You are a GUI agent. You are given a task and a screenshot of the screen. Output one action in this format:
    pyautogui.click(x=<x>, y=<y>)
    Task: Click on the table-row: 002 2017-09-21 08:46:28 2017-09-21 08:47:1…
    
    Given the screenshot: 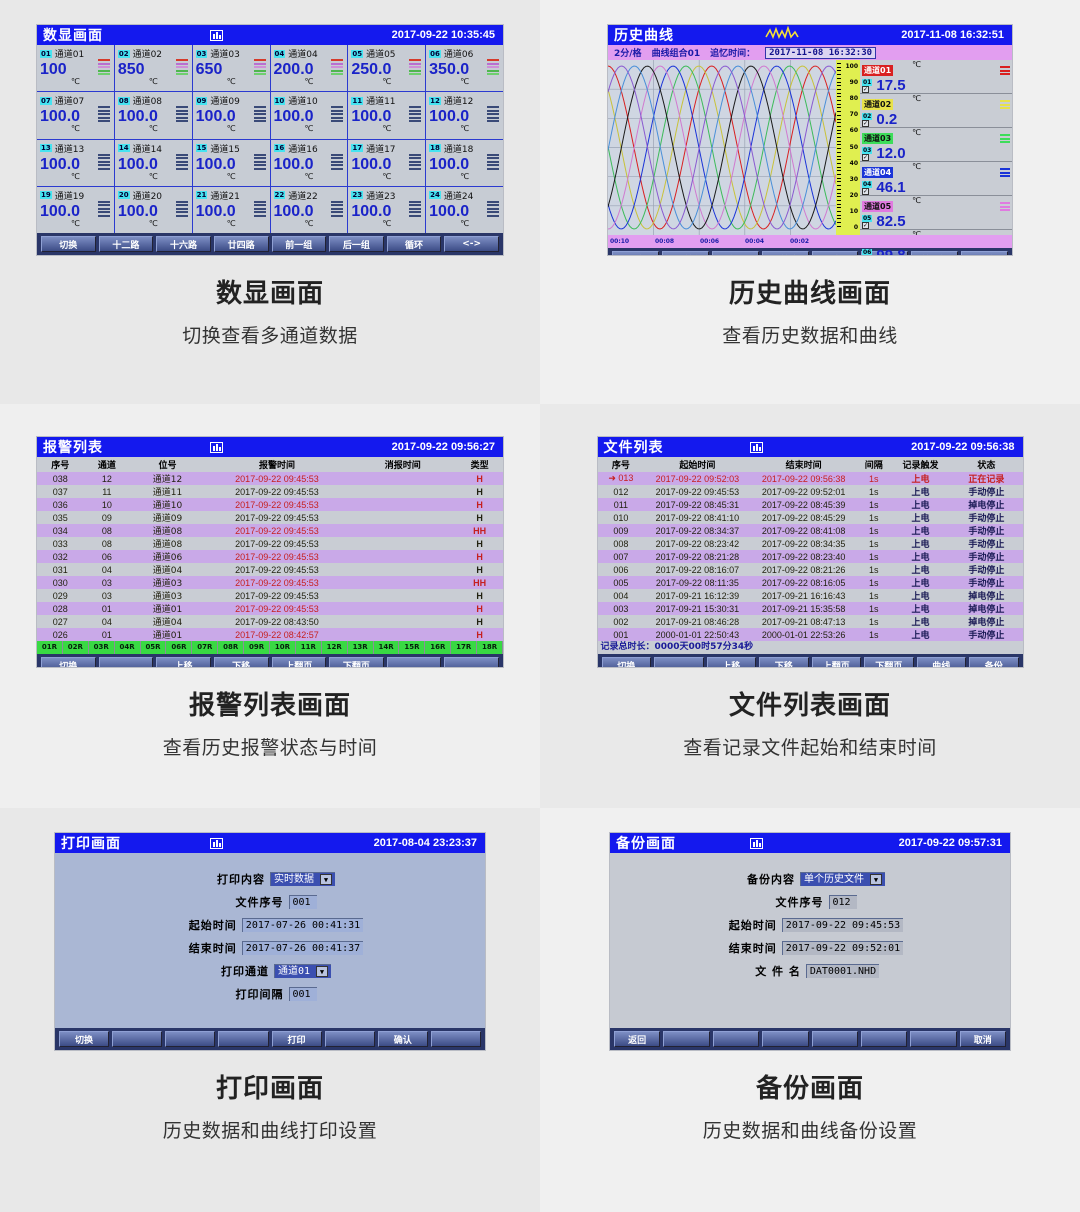 What is the action you would take?
    pyautogui.click(x=810, y=621)
    